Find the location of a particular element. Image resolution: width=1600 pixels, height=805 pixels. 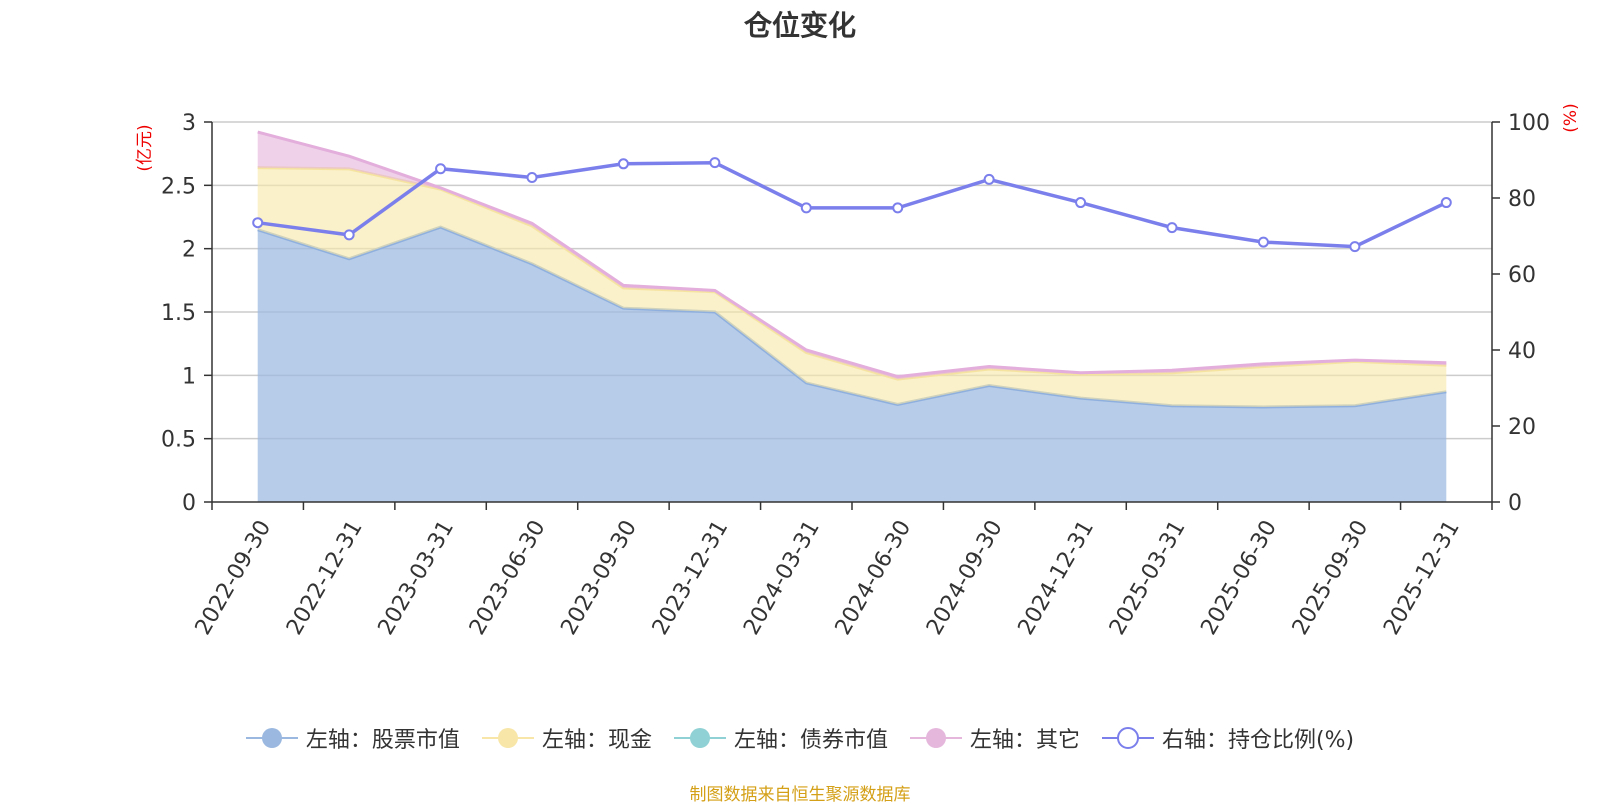

right-tick-label: 40 is located at coordinates (1522, 351).